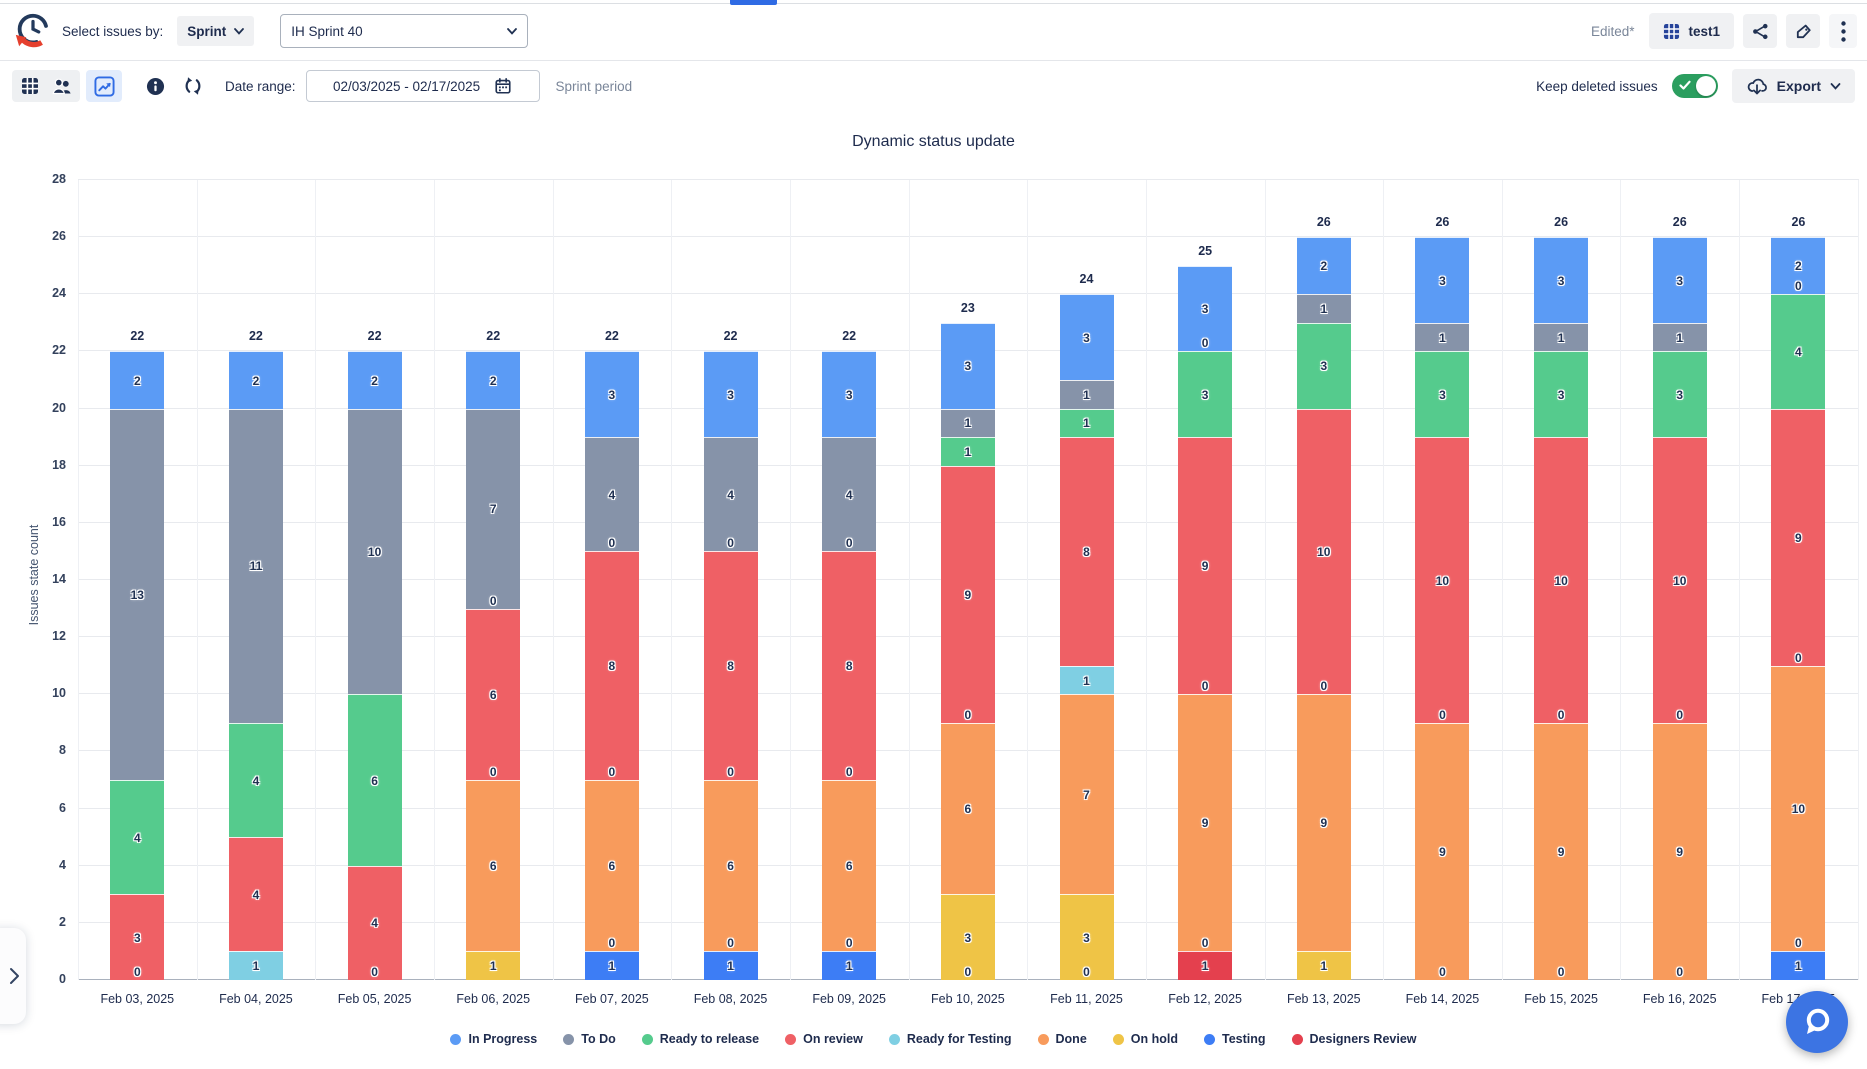  I want to click on bar-segment: 11, so click(255, 565).